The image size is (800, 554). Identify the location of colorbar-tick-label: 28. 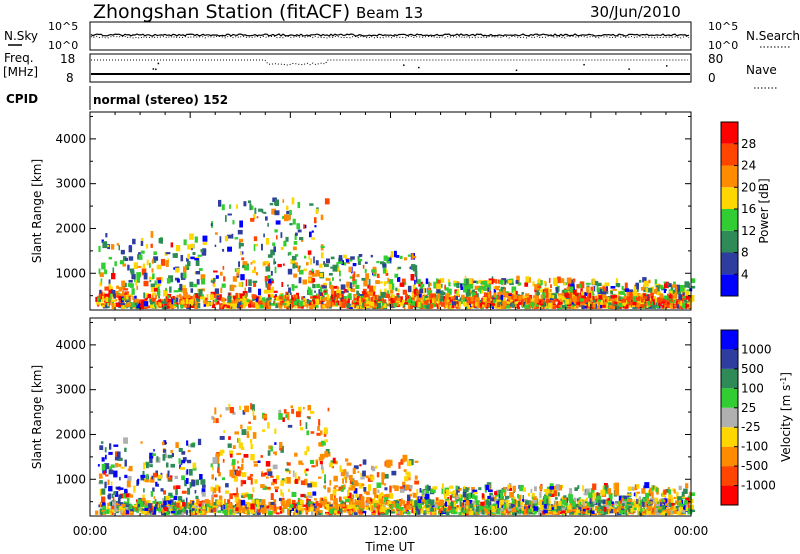
(748, 144).